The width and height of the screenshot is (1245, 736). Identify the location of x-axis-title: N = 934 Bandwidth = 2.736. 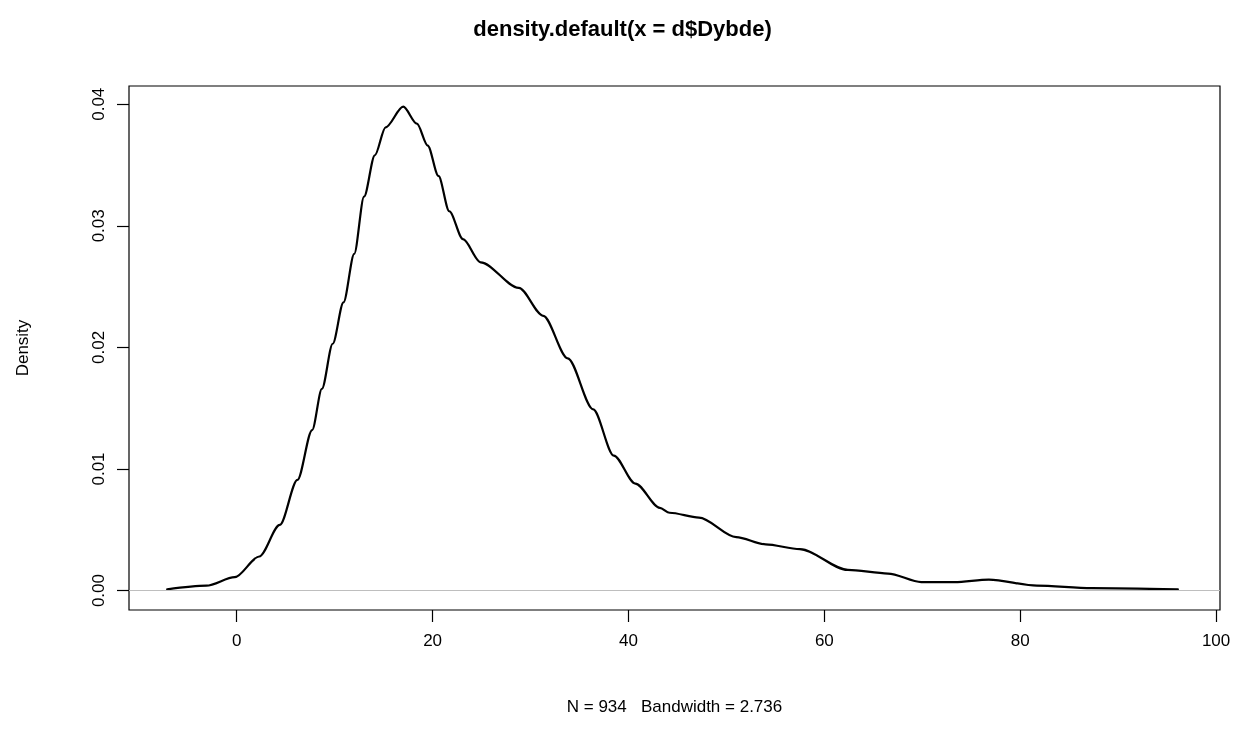
(674, 706).